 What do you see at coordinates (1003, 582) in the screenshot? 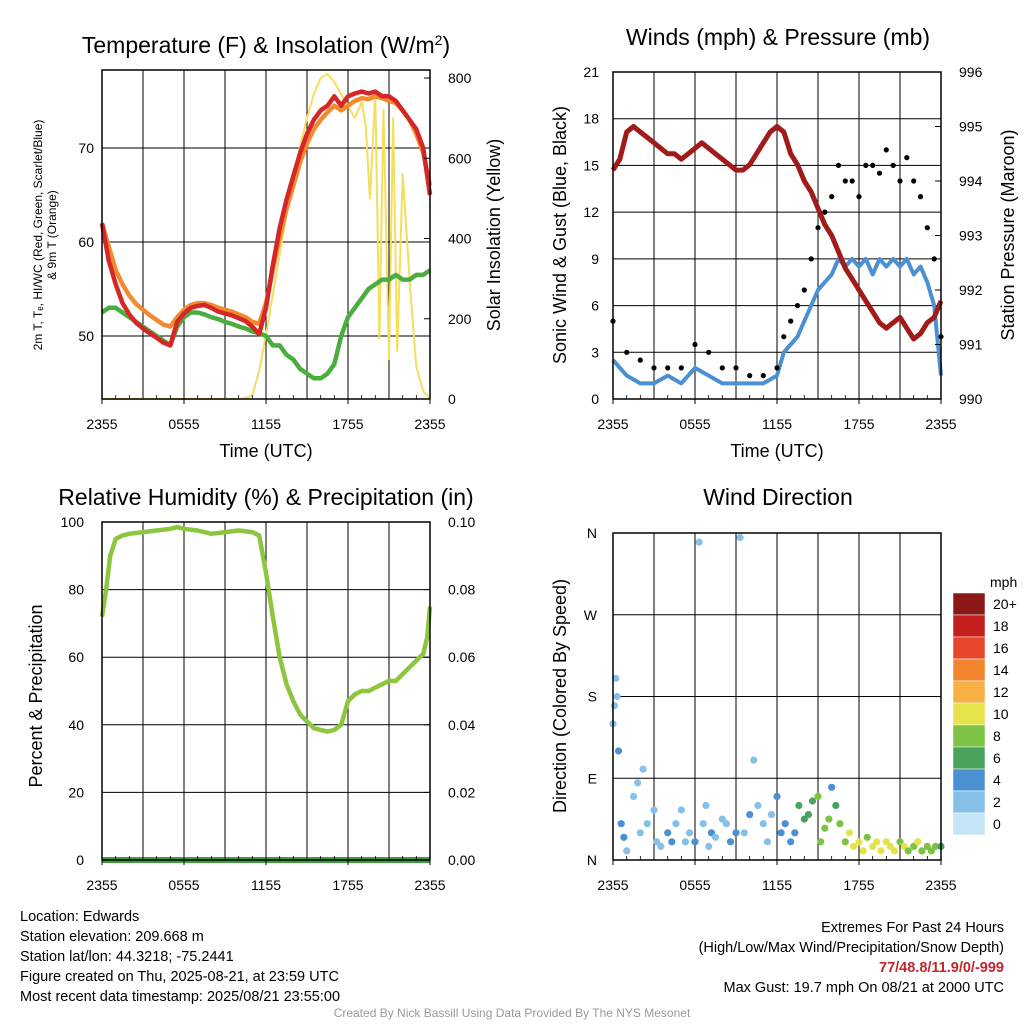
I see `speed-legend-unit: mph` at bounding box center [1003, 582].